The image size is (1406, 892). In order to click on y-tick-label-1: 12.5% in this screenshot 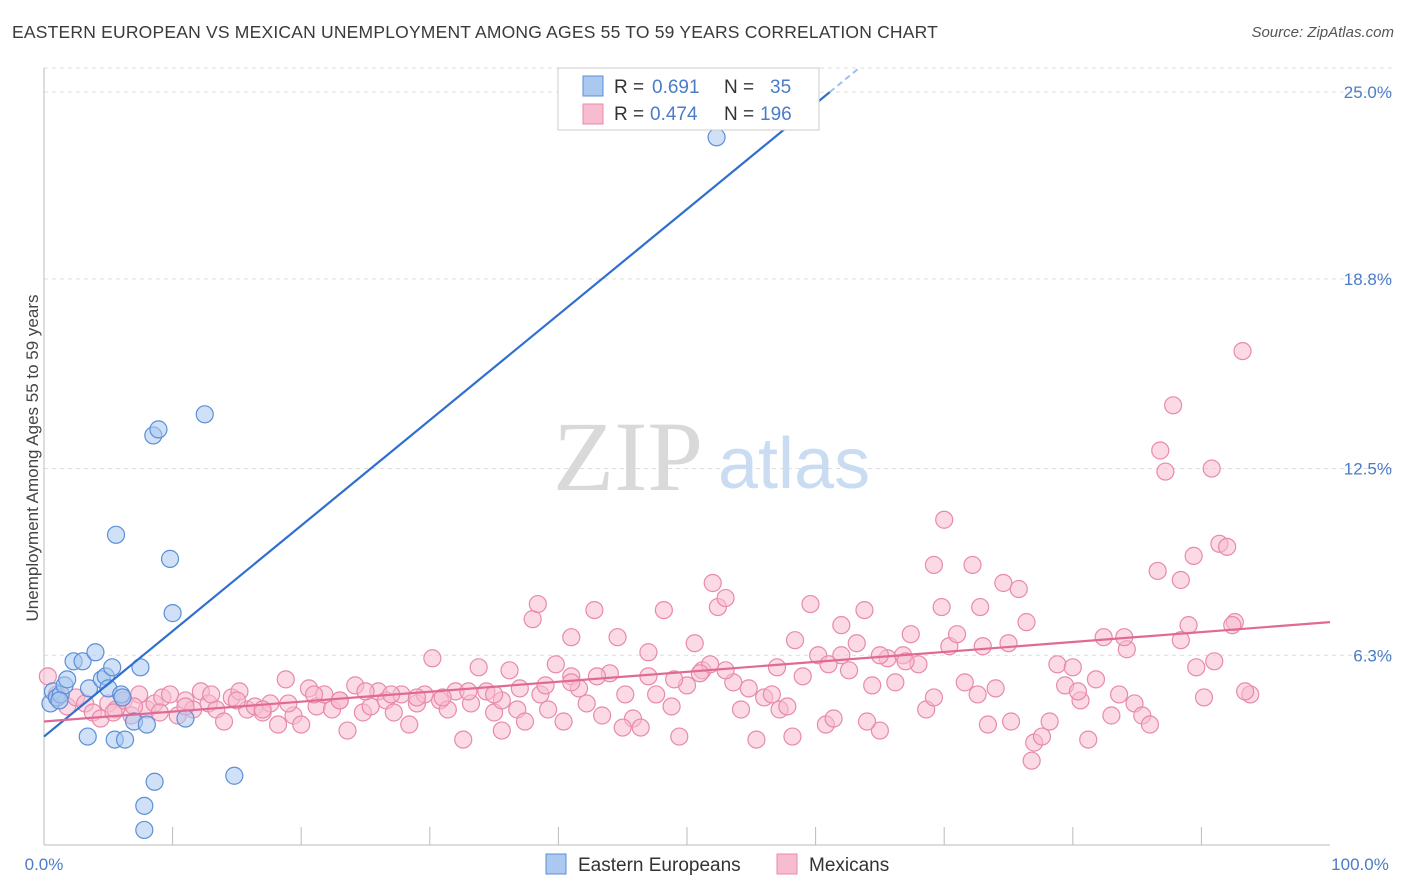, I will do `click(1368, 469)`.